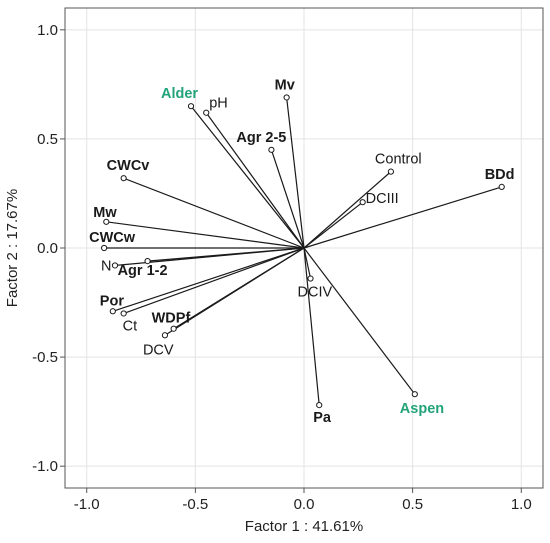 The width and height of the screenshot is (550, 543). I want to click on label-por: Por, so click(112, 301).